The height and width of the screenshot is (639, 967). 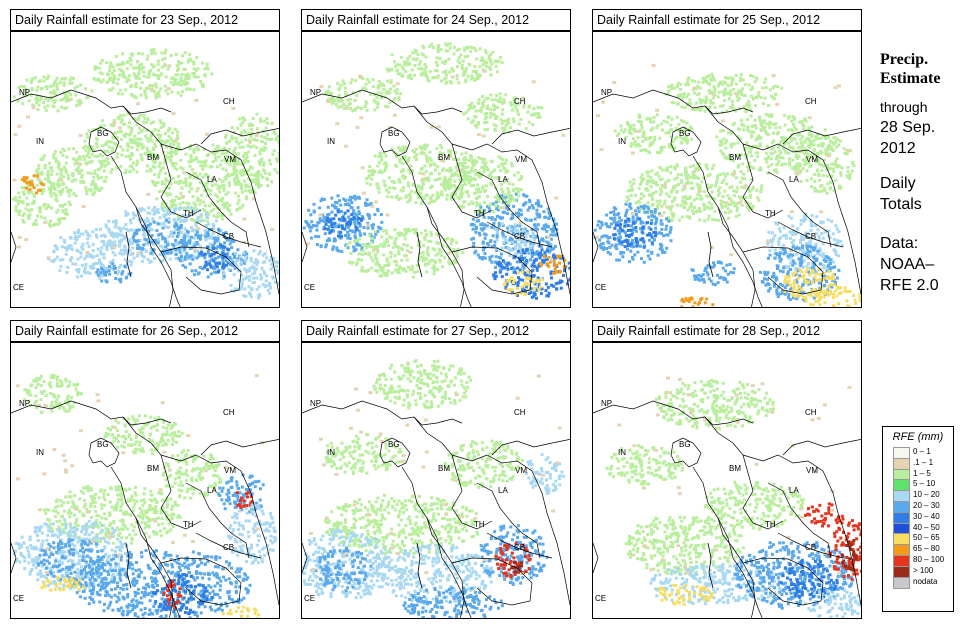 I want to click on country-label: CH, so click(x=229, y=101).